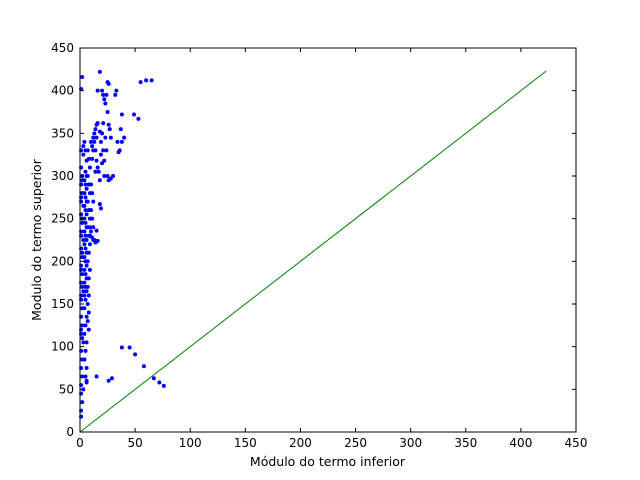  I want to click on y-tick-label: 150, so click(62, 304).